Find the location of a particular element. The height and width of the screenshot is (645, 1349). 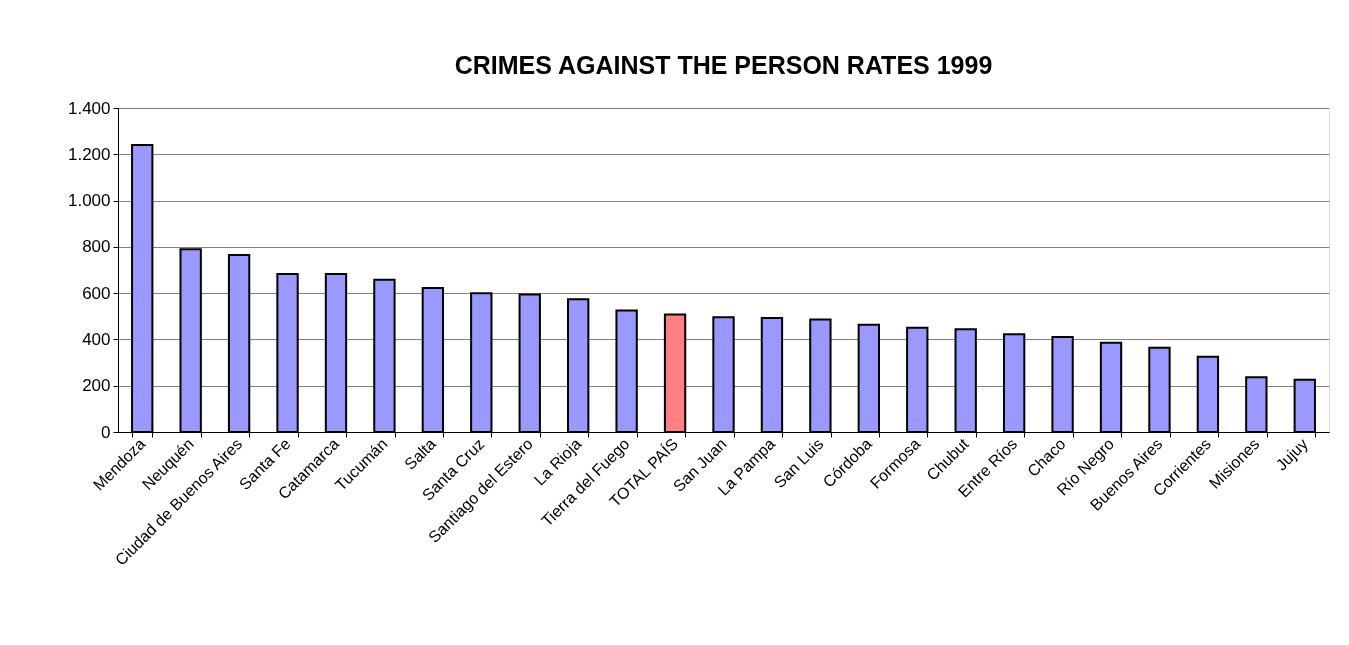

y-tick-label: 400 is located at coordinates (96, 339).